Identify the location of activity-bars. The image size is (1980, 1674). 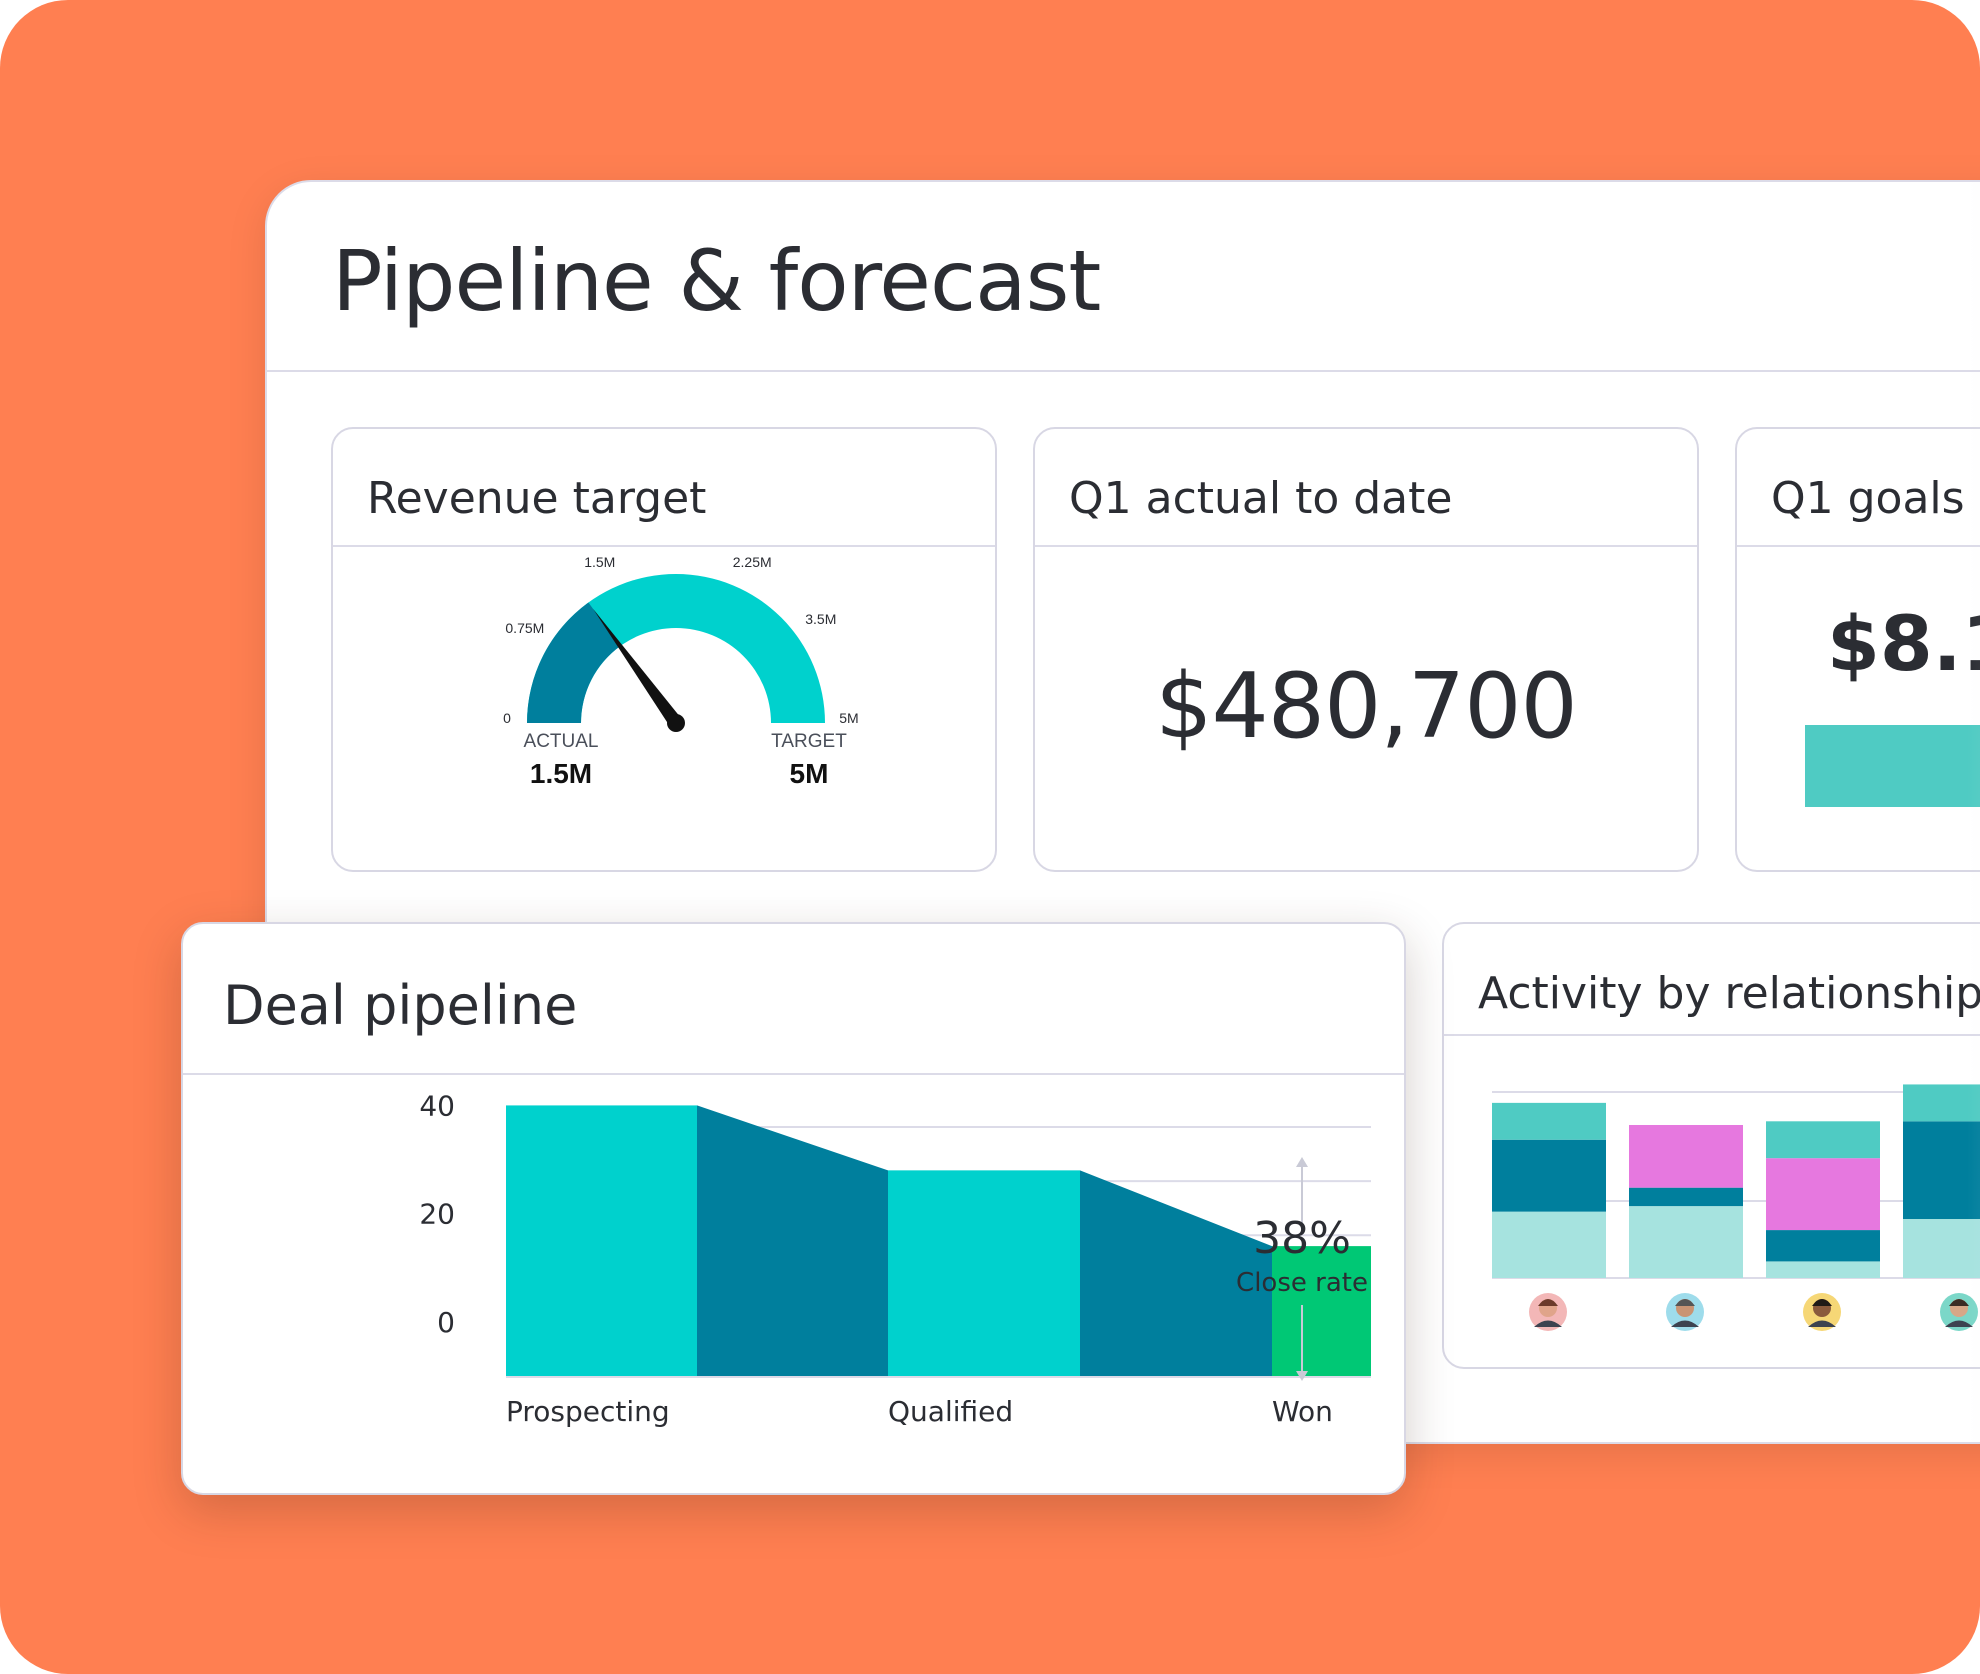
(1736, 1181).